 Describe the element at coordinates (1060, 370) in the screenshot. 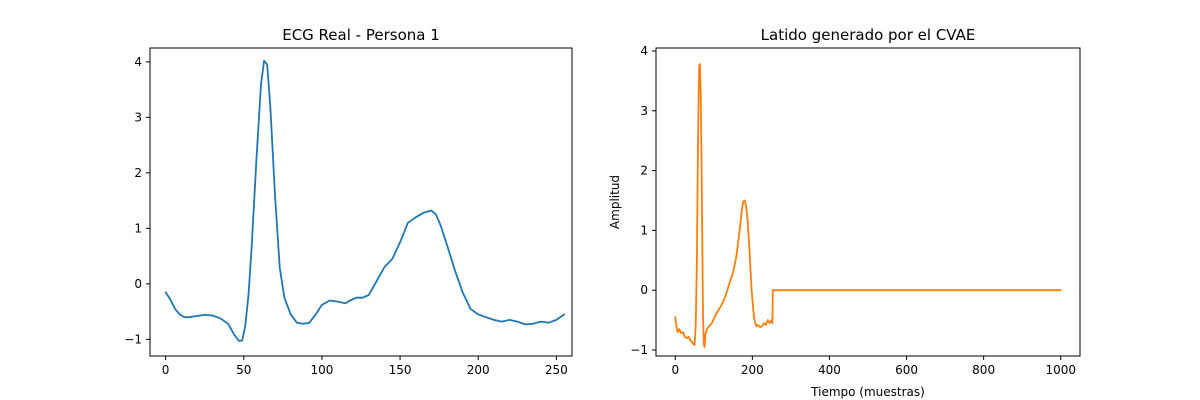

I see `x-tick-label: 1000` at that location.